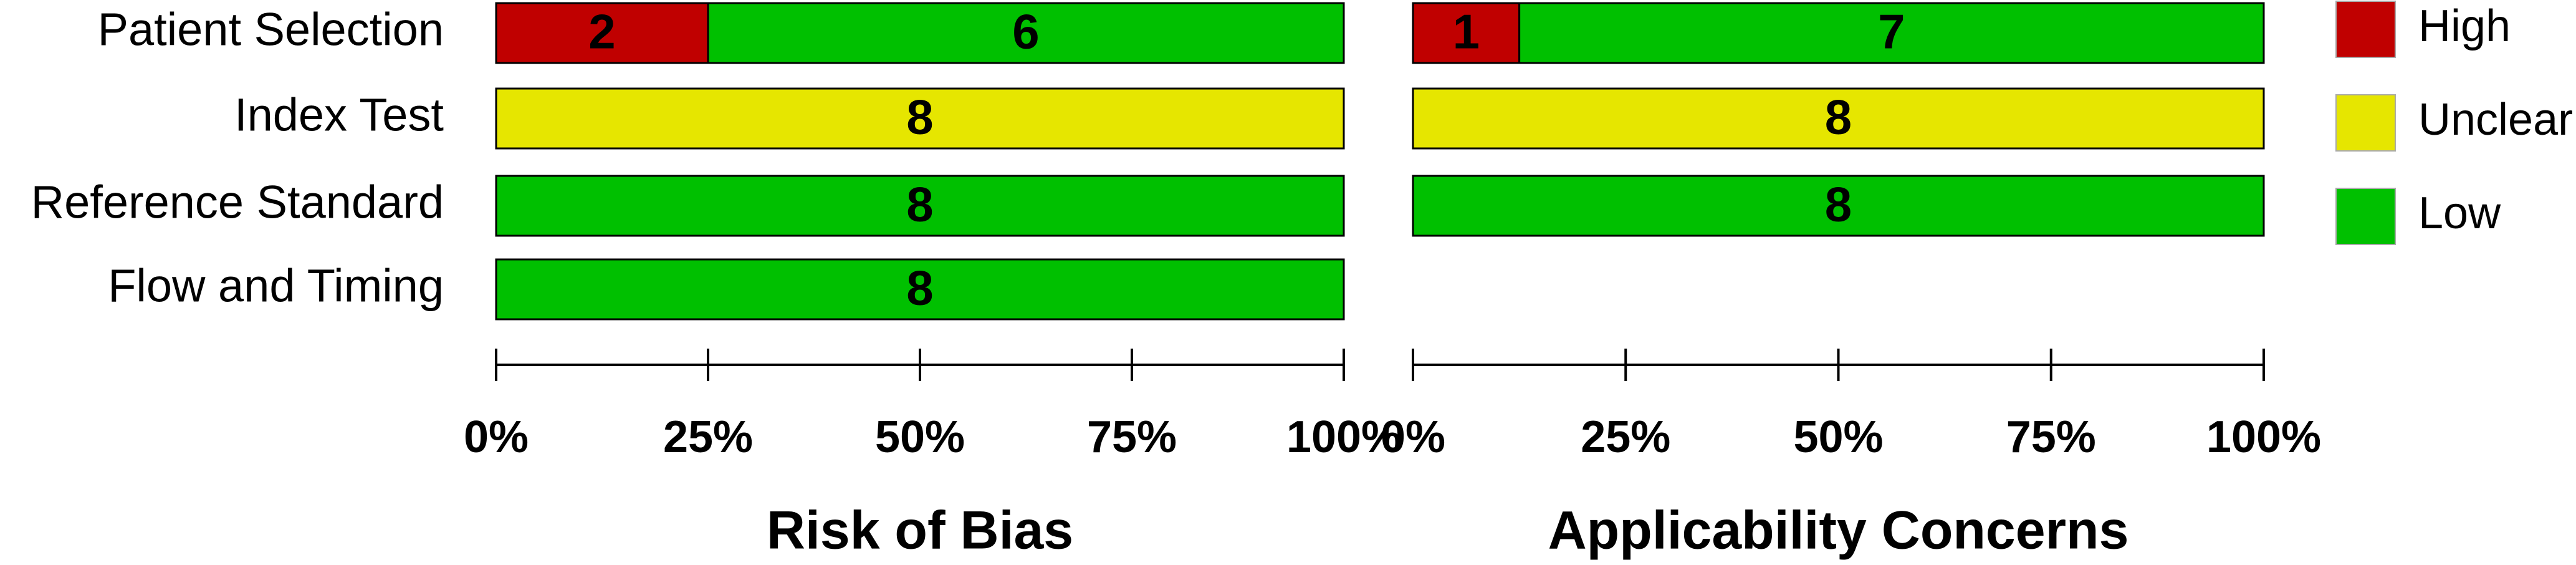 The height and width of the screenshot is (565, 2576). I want to click on value-label: 7, so click(1891, 31).